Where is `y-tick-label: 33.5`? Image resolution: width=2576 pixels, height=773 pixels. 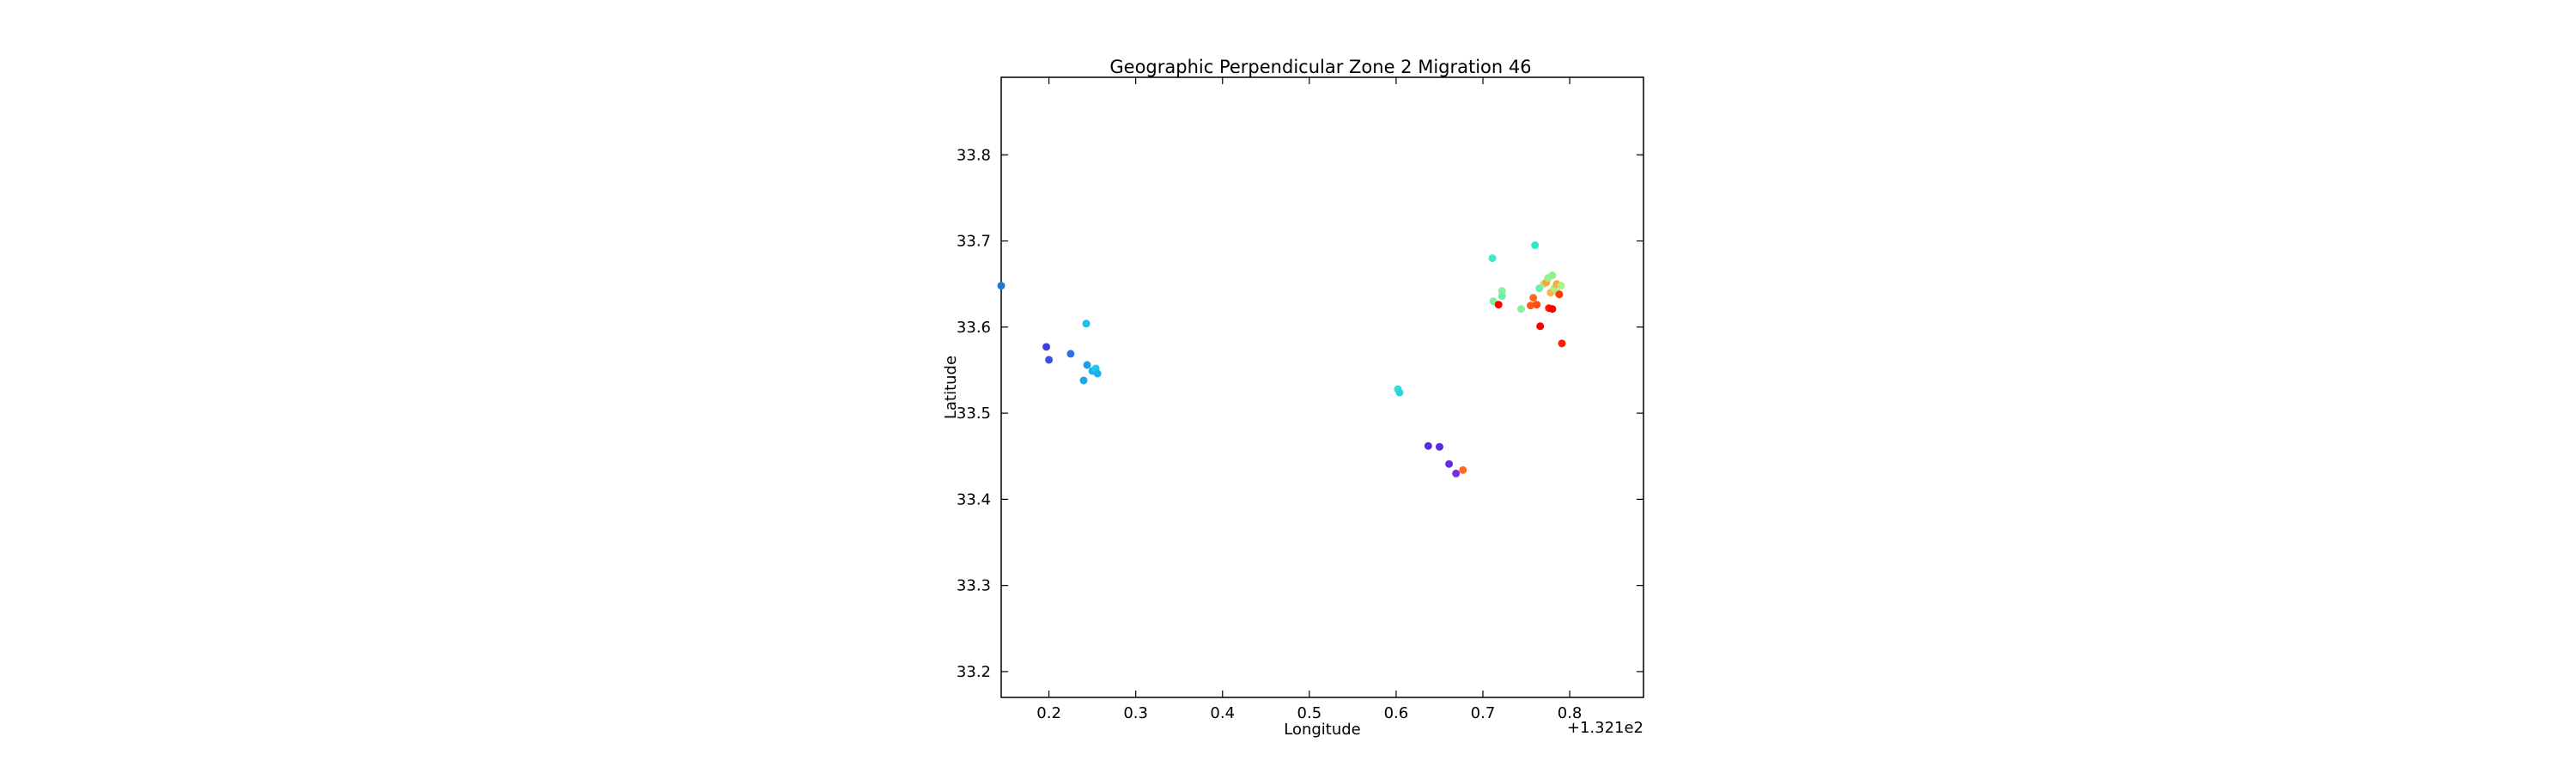
y-tick-label: 33.5 is located at coordinates (974, 414).